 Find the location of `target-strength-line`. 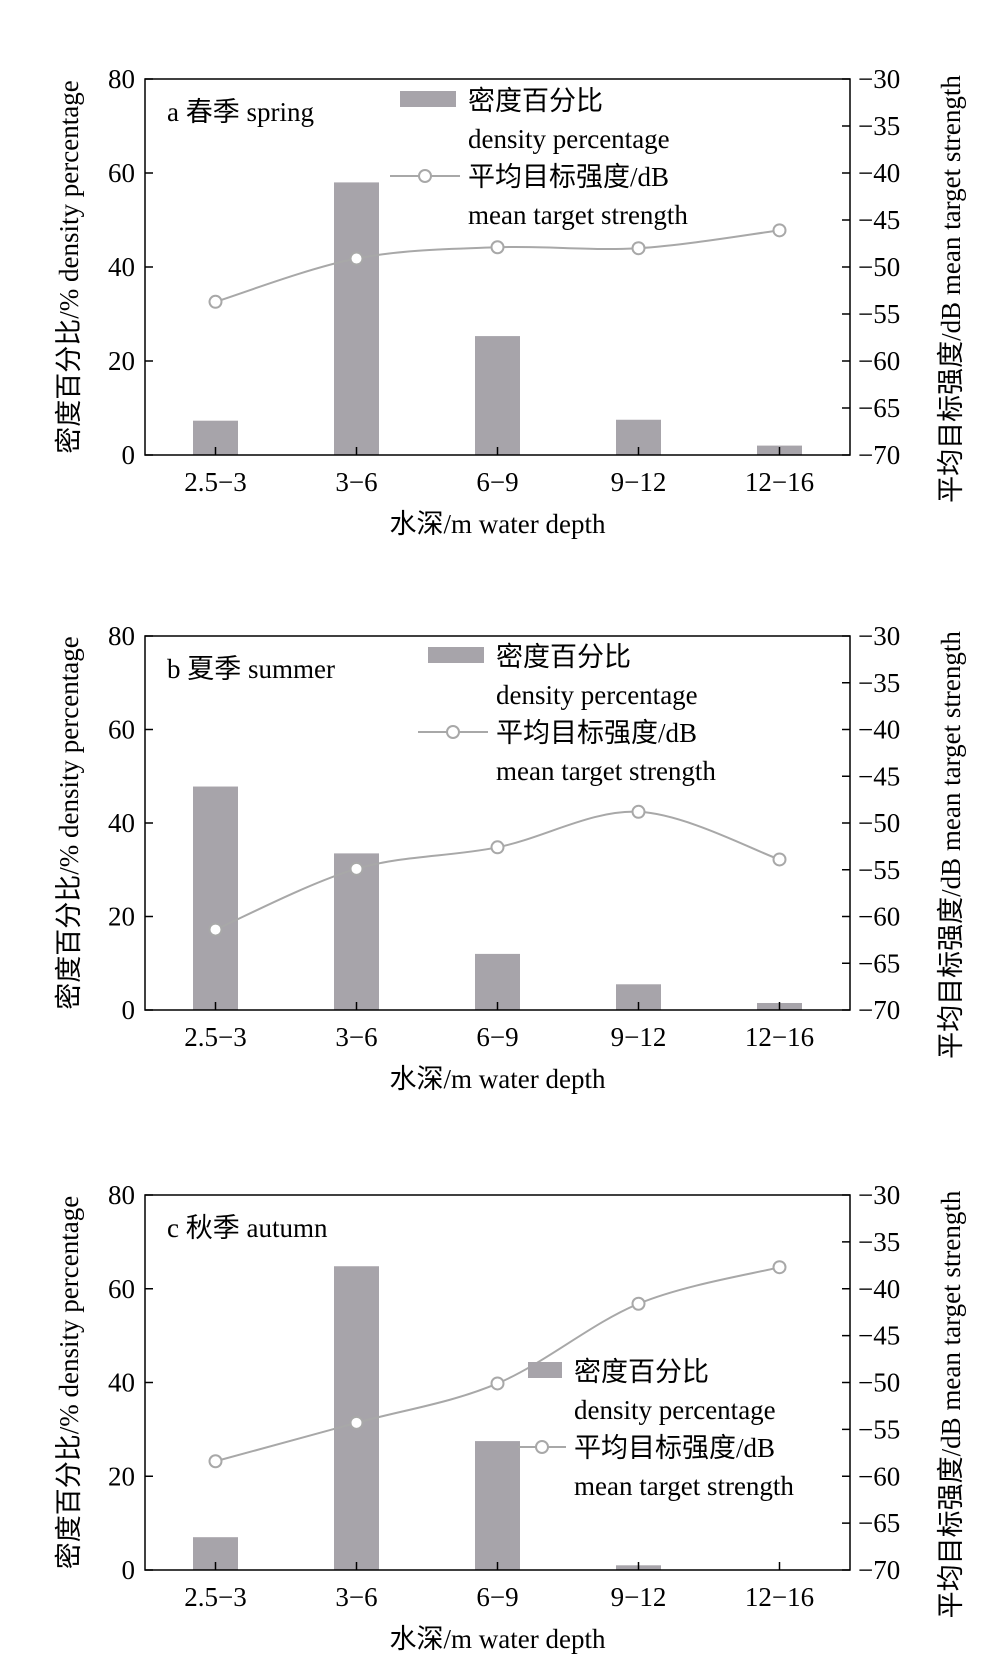

target-strength-line is located at coordinates (497, 870).